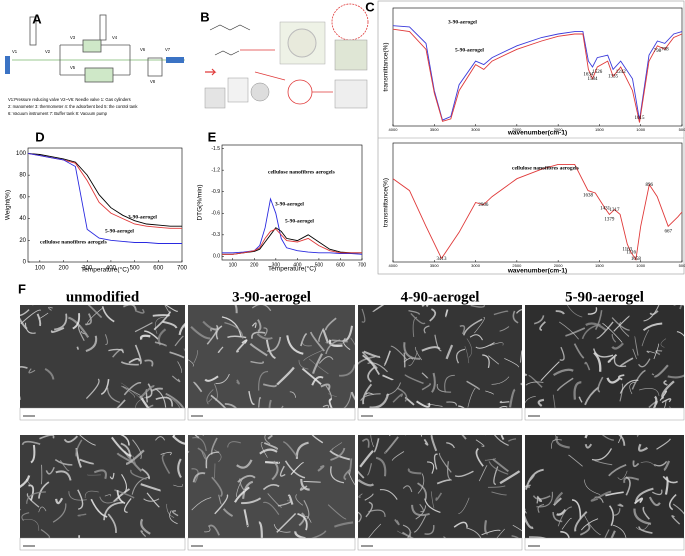  What do you see at coordinates (300, 92) in the screenshot?
I see `process-circle` at bounding box center [300, 92].